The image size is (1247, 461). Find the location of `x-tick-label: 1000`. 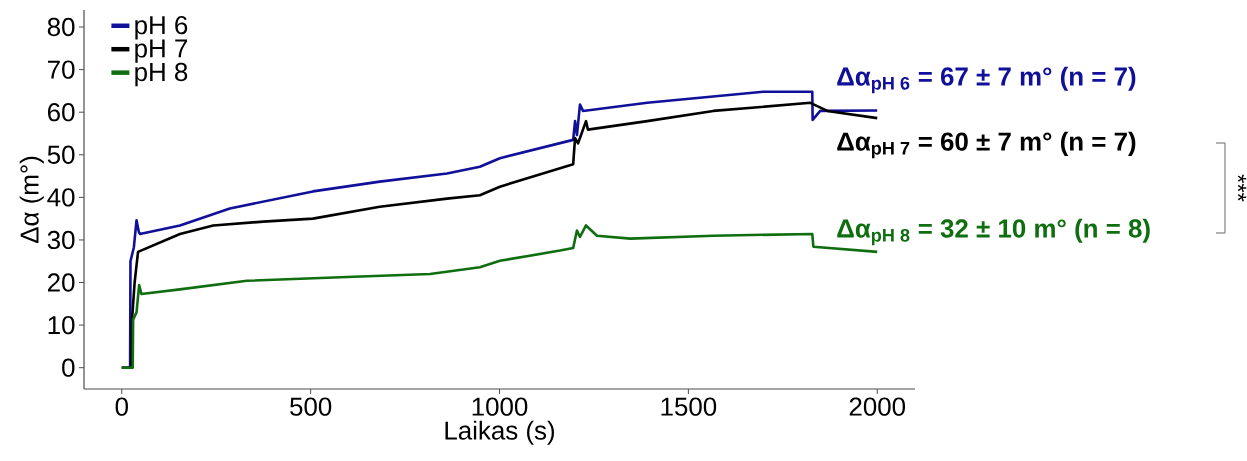

x-tick-label: 1000 is located at coordinates (500, 406).